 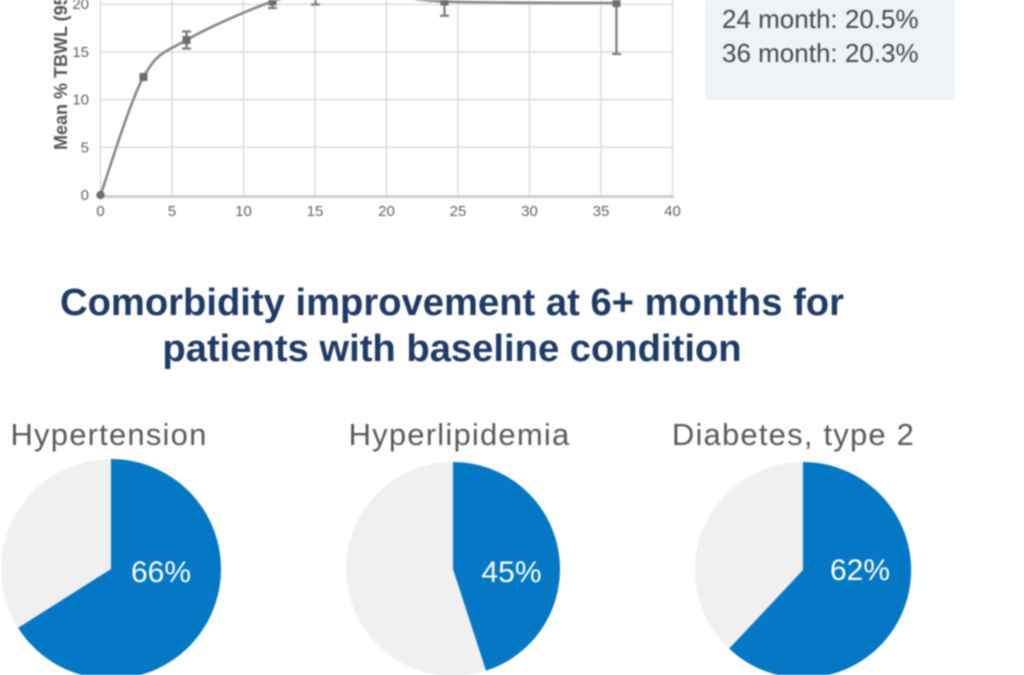 What do you see at coordinates (458, 211) in the screenshot?
I see `svg-text: 25` at bounding box center [458, 211].